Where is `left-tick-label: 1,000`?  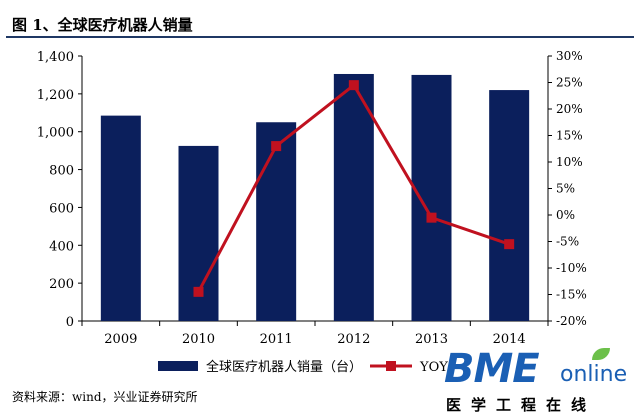
left-tick-label: 1,000 is located at coordinates (55, 133).